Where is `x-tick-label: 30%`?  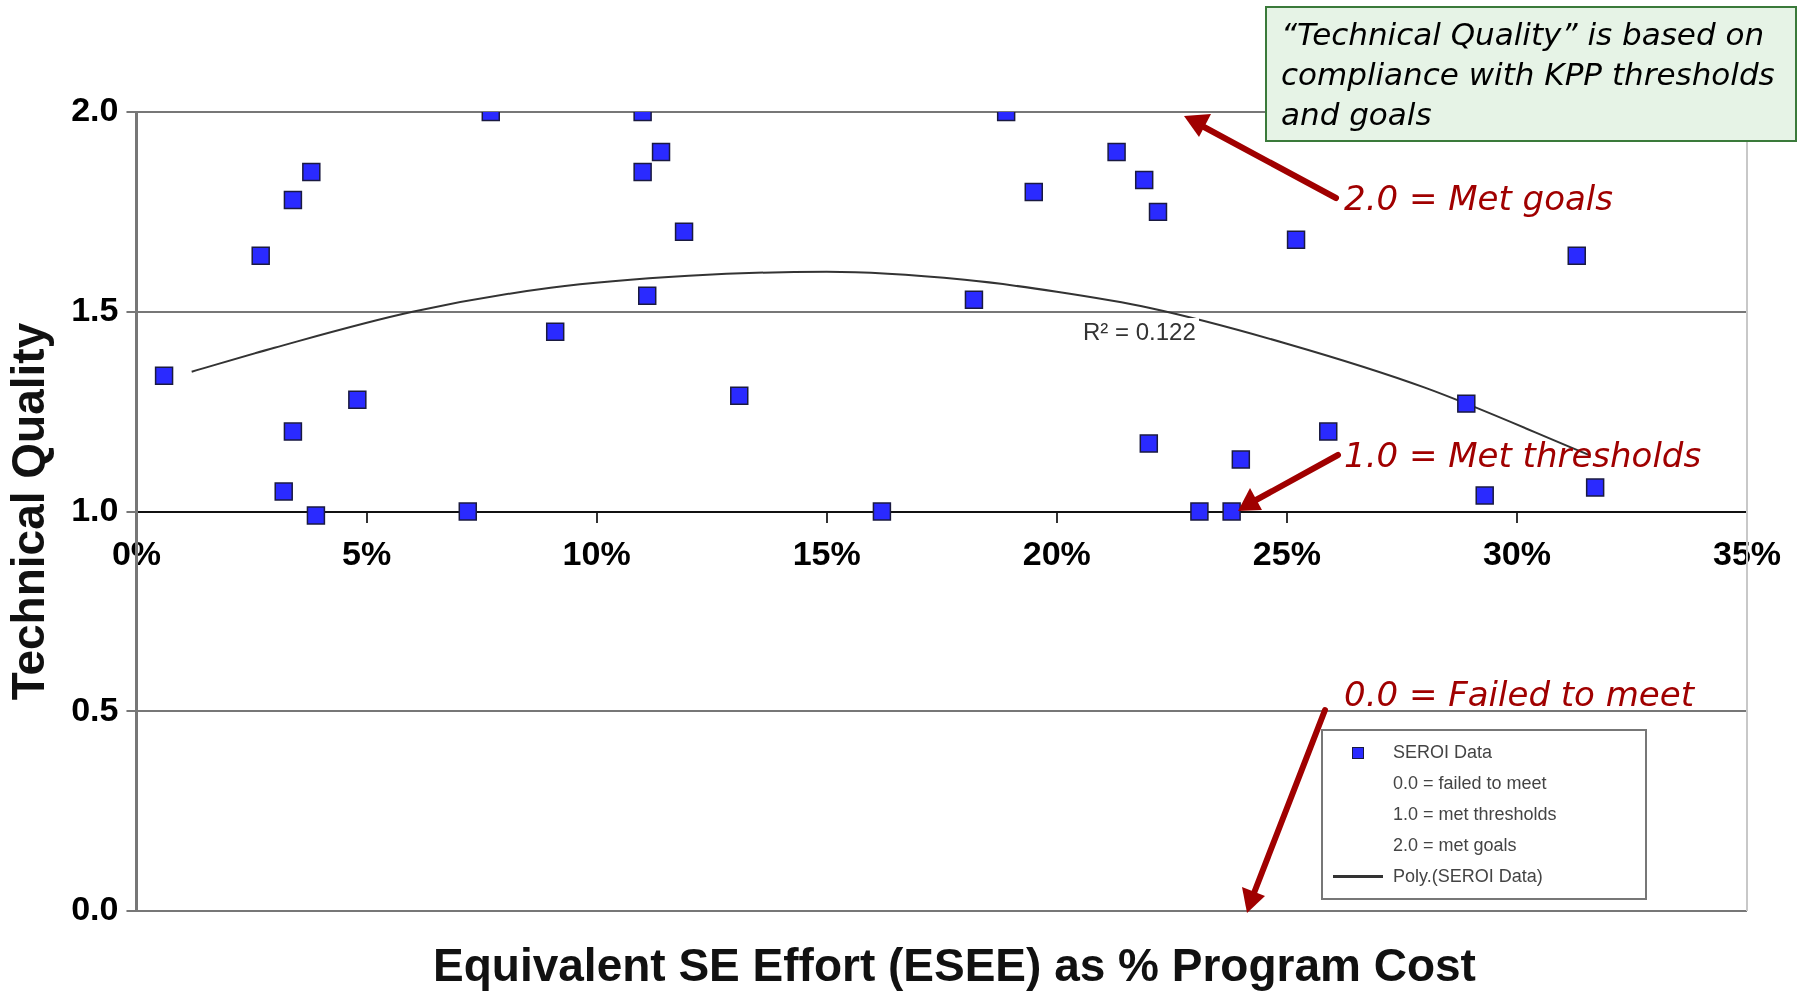 x-tick-label: 30% is located at coordinates (1516, 553).